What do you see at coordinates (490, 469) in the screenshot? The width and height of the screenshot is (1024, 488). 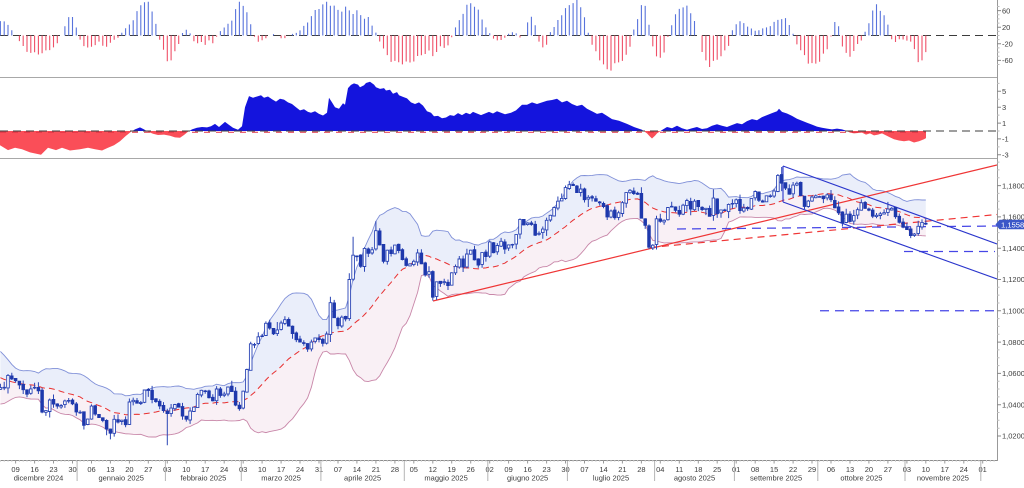 I see `svg-text: 02` at bounding box center [490, 469].